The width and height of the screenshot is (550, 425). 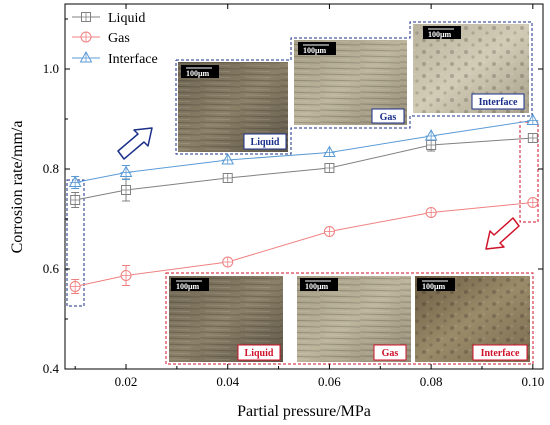 What do you see at coordinates (51, 68) in the screenshot?
I see `y-tick-label: 1.0` at bounding box center [51, 68].